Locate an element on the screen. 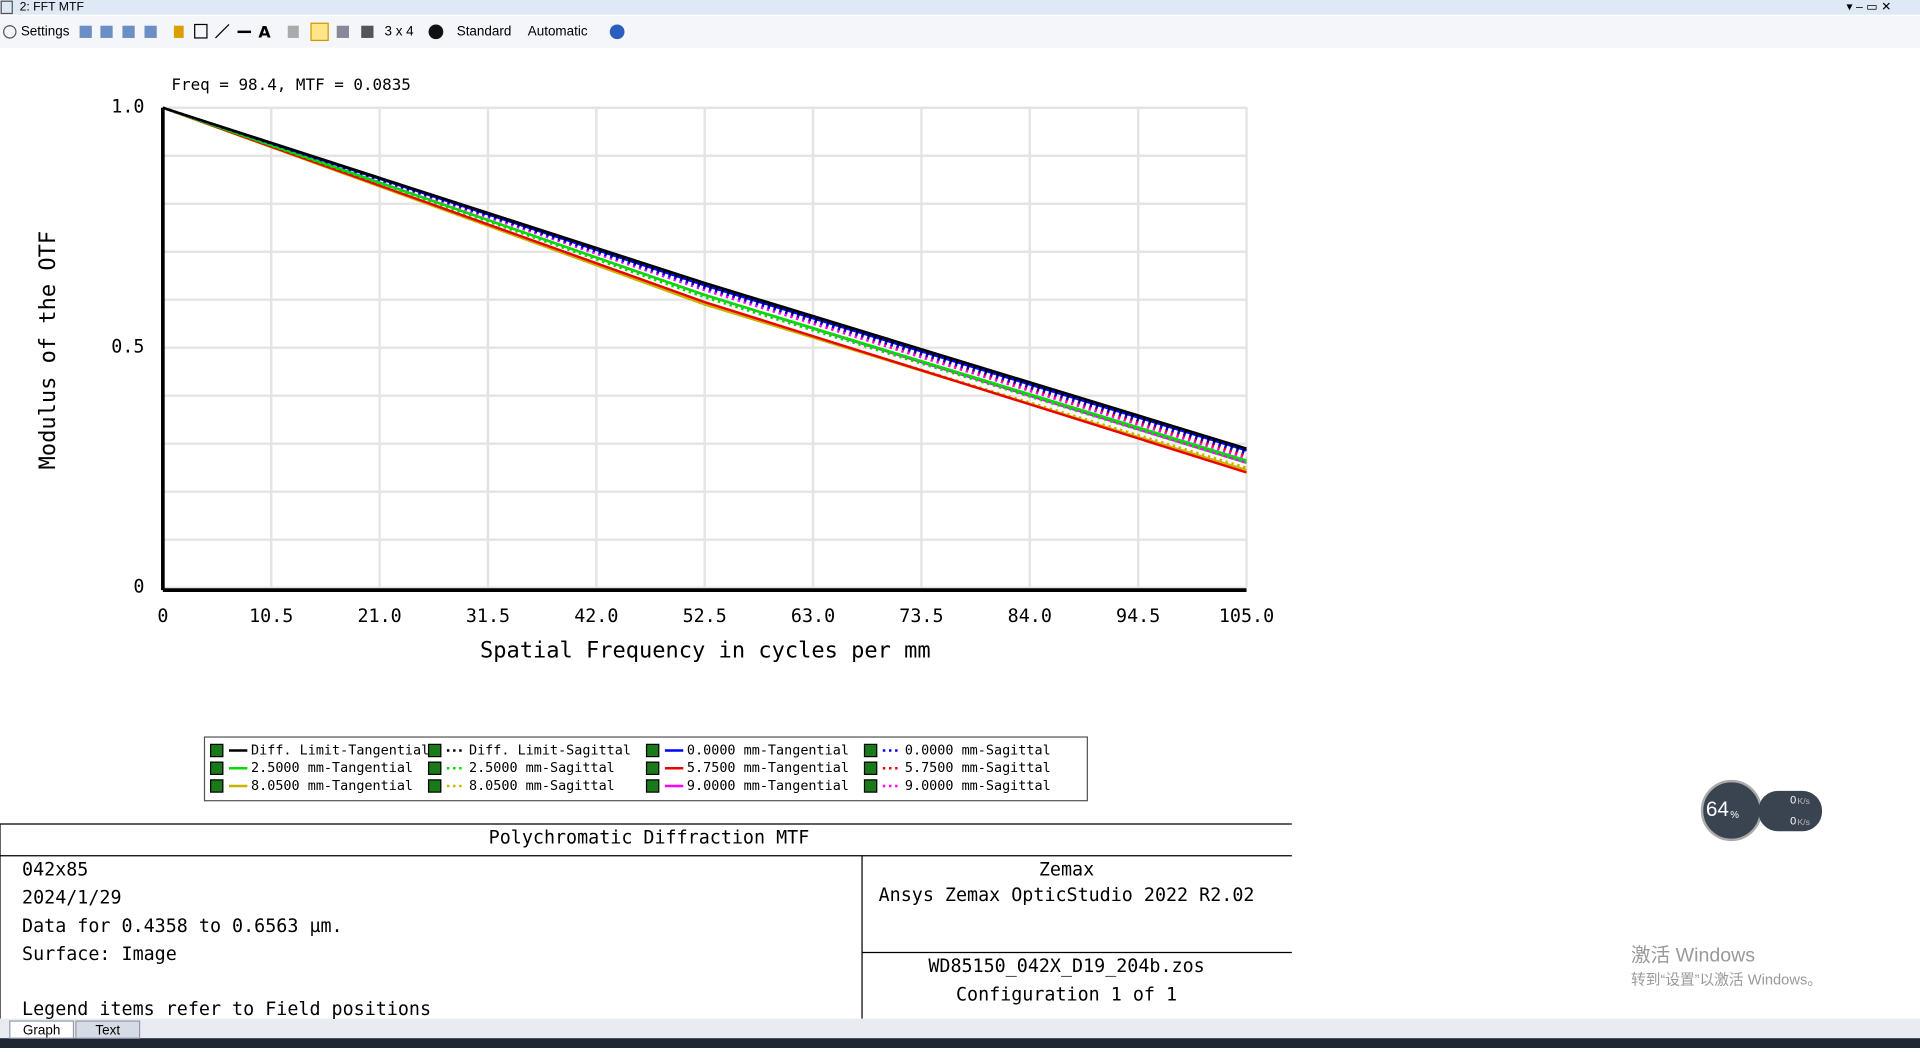  y-tick-label: 0.5 is located at coordinates (127, 347).